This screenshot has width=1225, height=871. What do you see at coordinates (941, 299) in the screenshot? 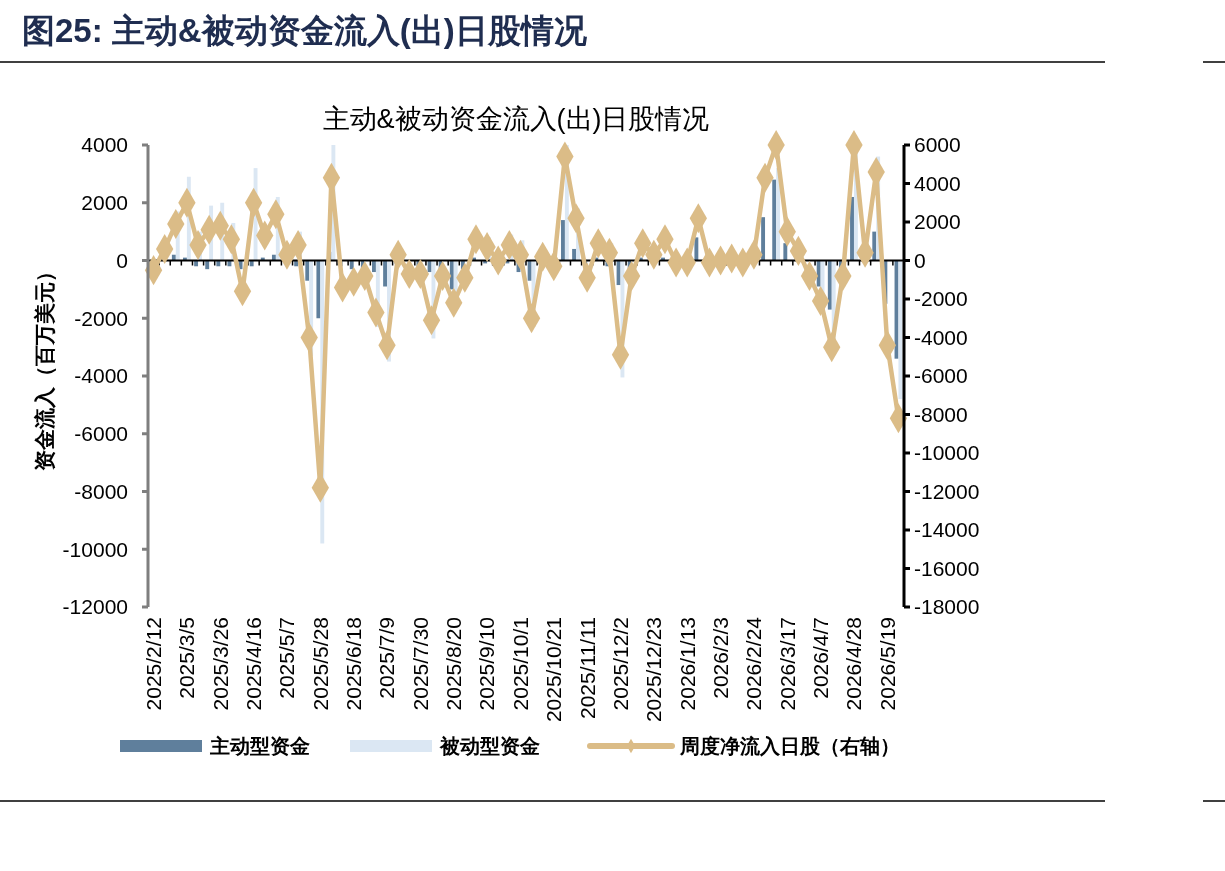
I see `y2-tick-label: -2000` at bounding box center [941, 299].